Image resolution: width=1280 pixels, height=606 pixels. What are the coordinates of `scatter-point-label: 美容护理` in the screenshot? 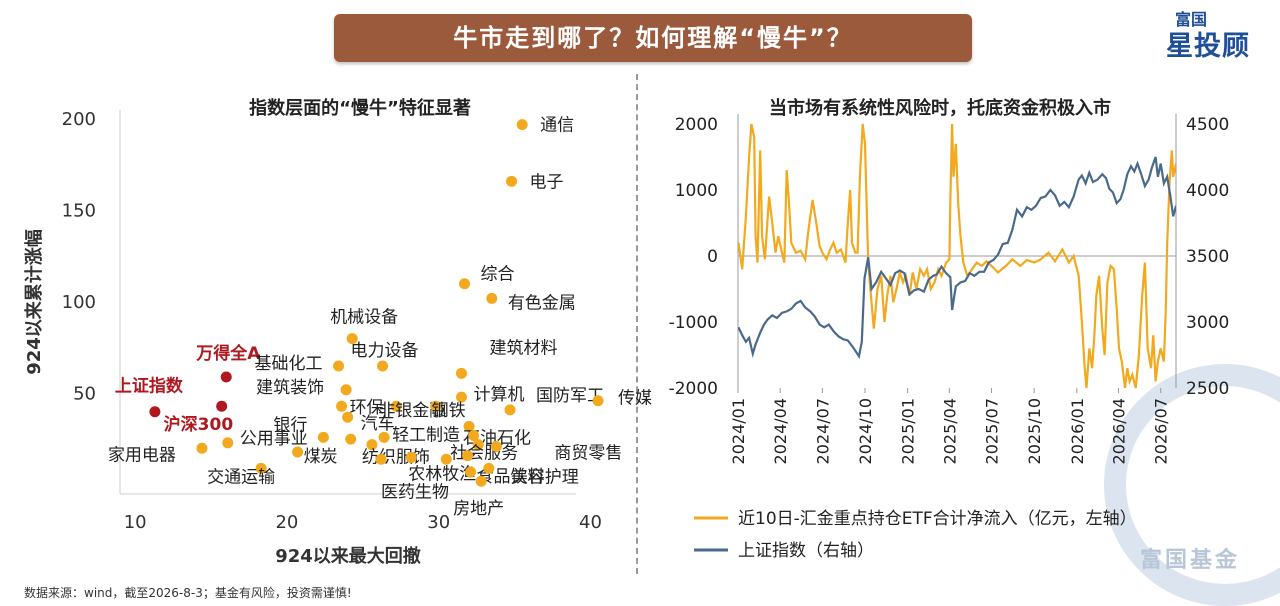 It's located at (545, 477).